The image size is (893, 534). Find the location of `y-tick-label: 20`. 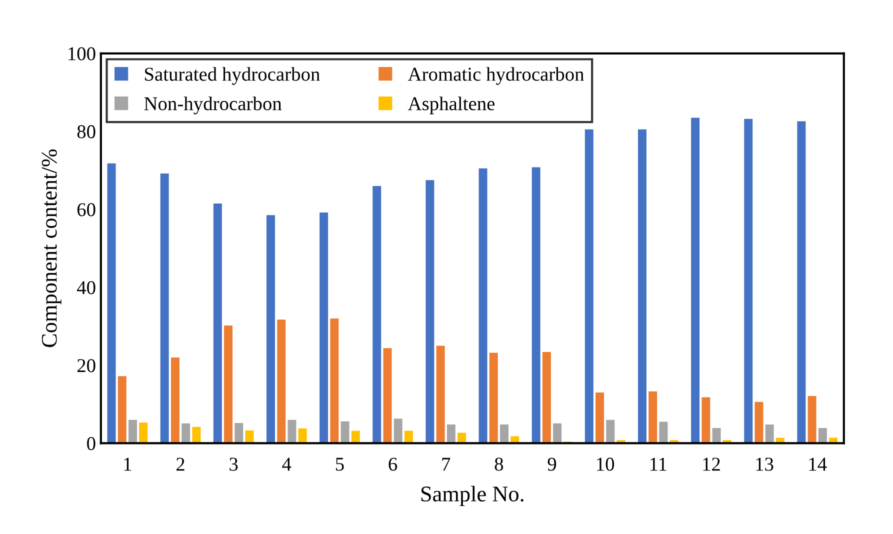

y-tick-label: 20 is located at coordinates (86, 365).